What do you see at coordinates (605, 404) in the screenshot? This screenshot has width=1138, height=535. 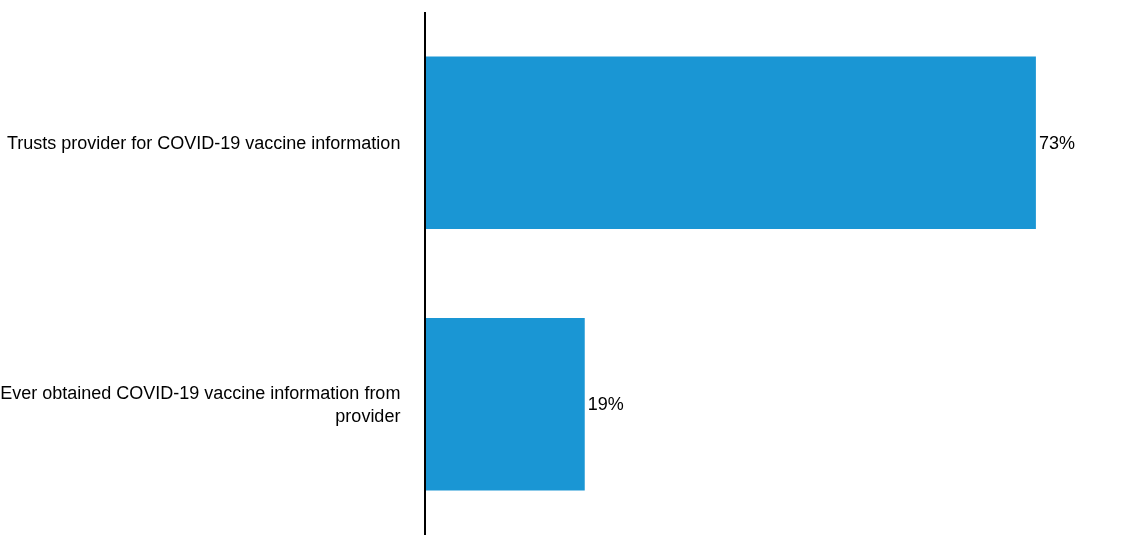 I see `data-label: 19%` at bounding box center [605, 404].